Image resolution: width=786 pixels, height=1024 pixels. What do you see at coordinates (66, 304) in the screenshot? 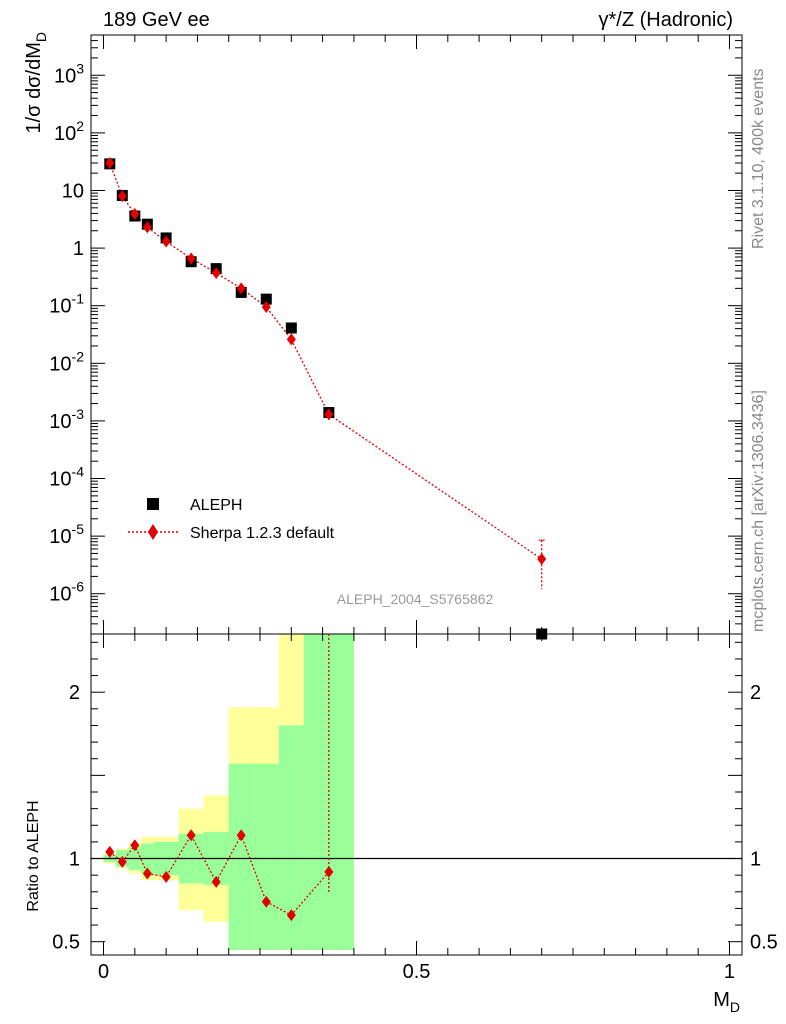
I see `top-y-tick-label: 10⁻¹` at bounding box center [66, 304].